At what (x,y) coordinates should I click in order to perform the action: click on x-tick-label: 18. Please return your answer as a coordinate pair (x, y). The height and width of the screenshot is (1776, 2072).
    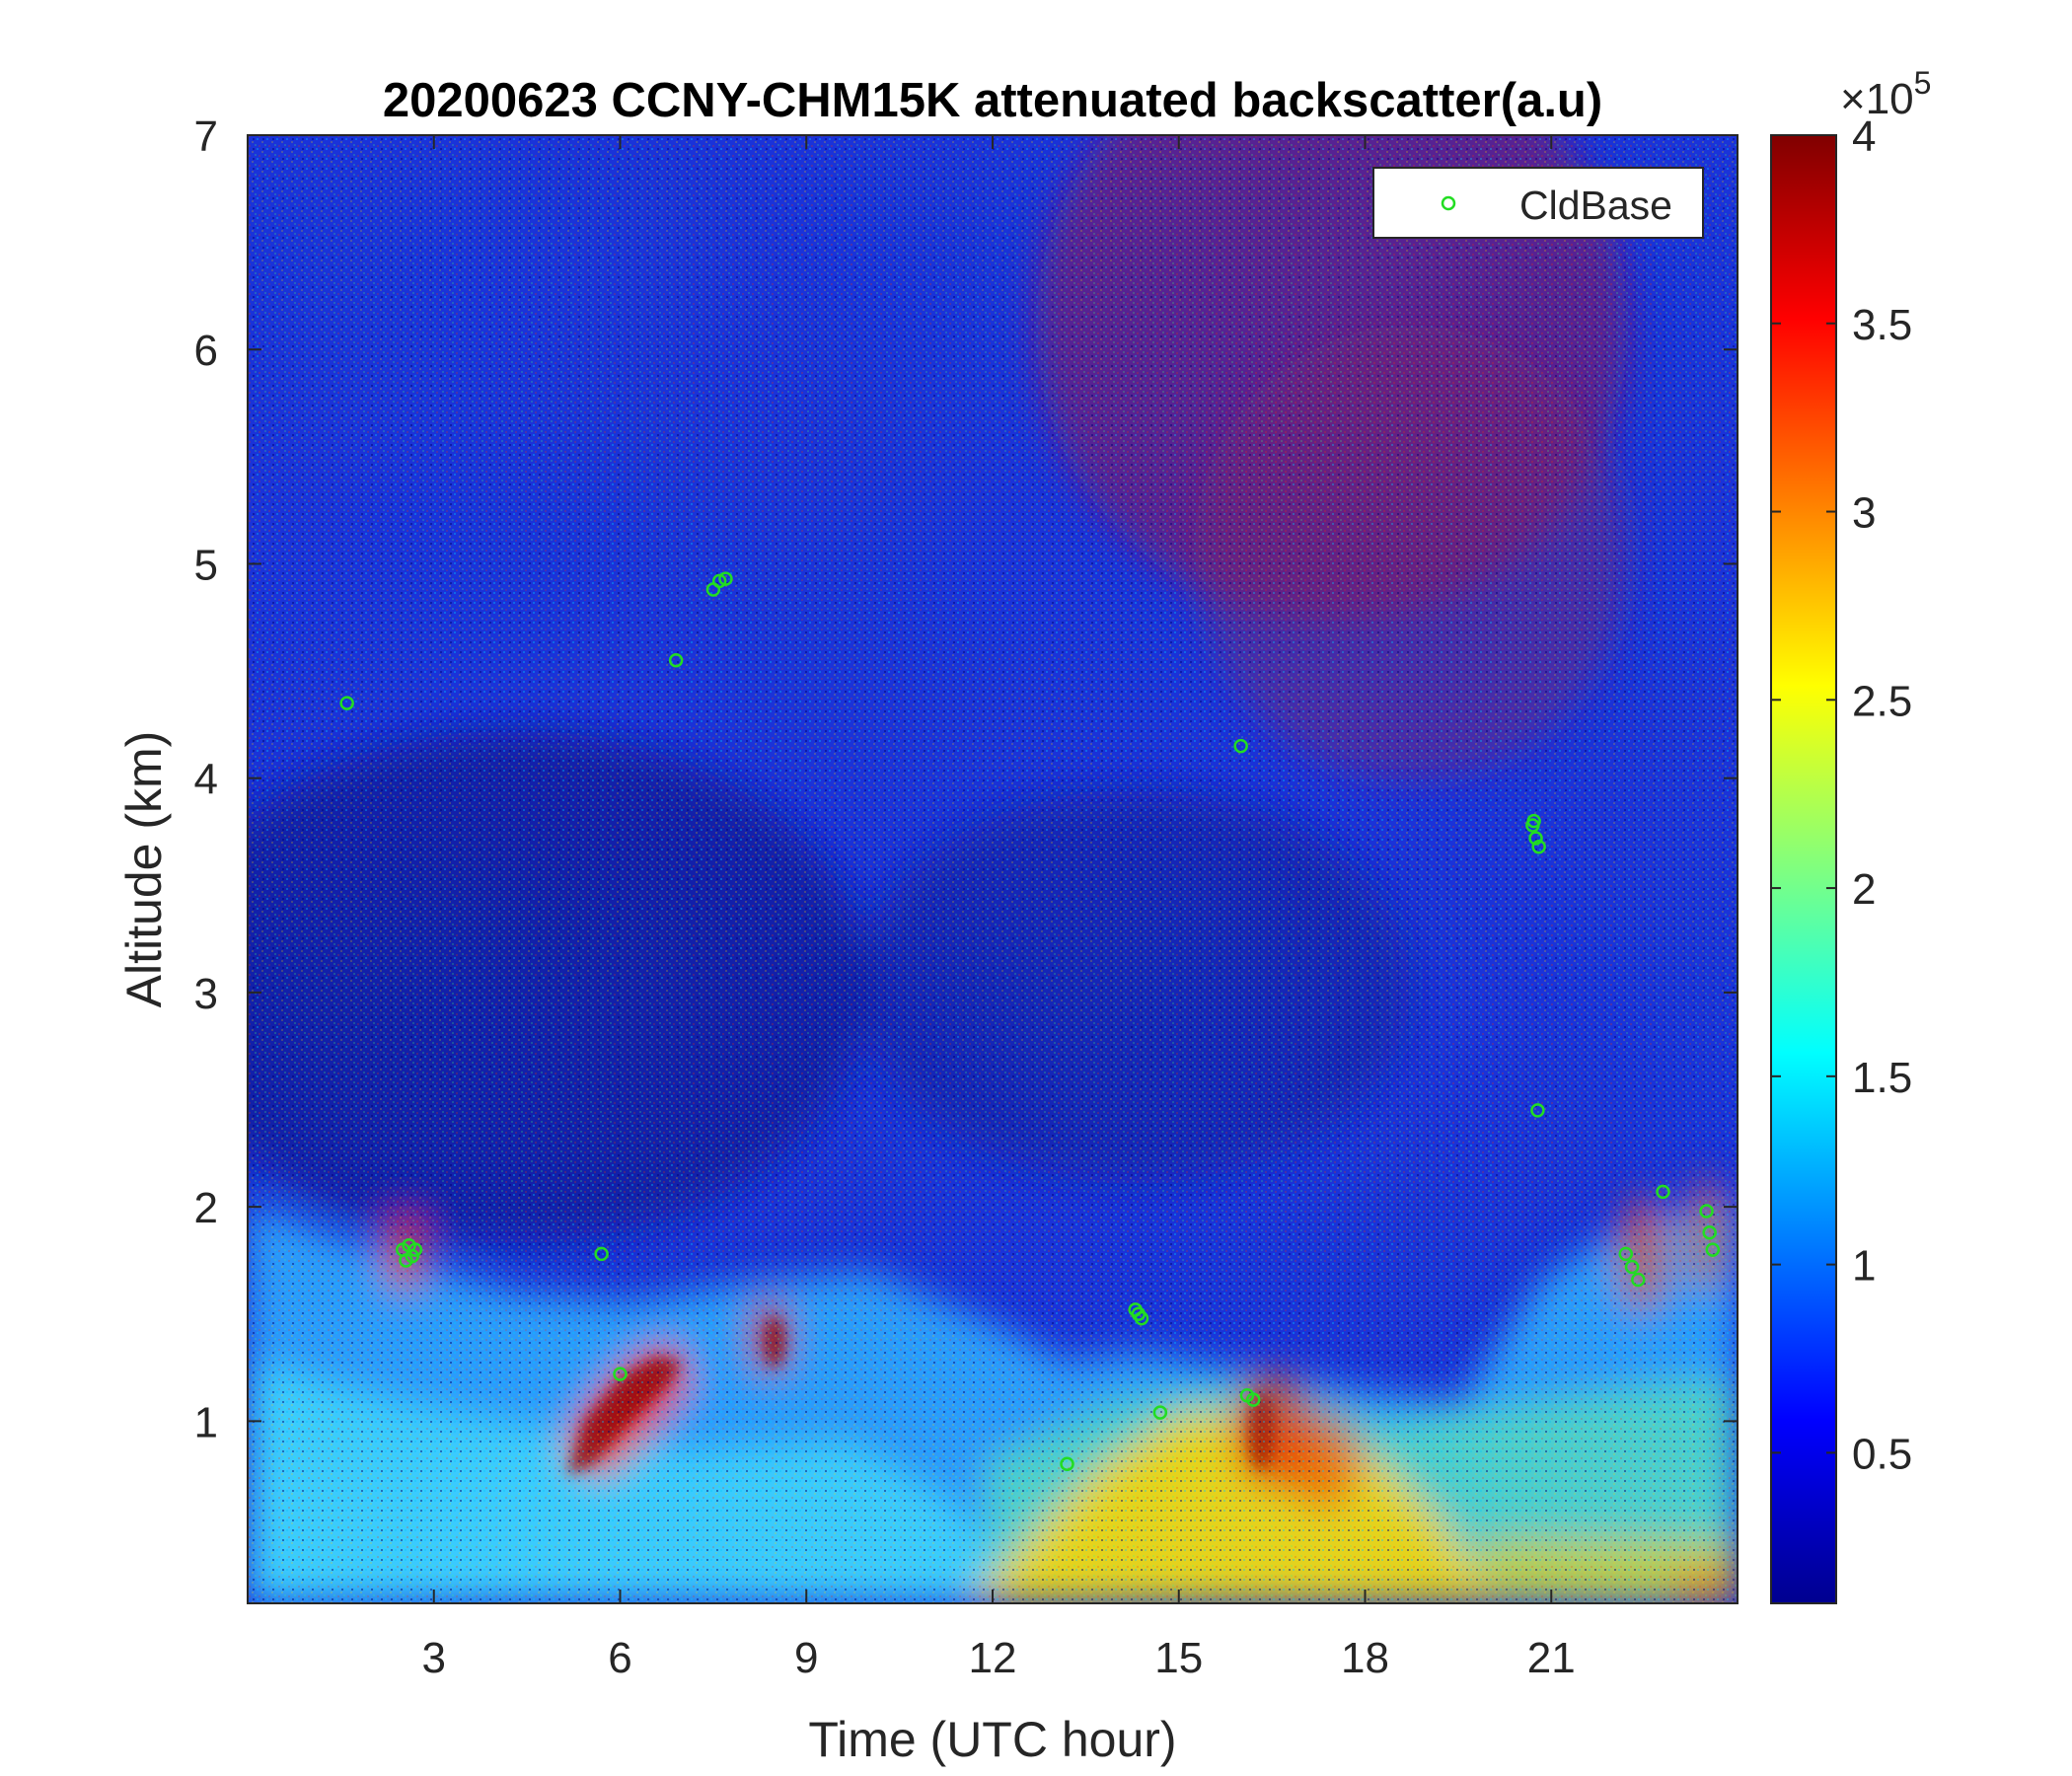
    Looking at the image, I should click on (1365, 1658).